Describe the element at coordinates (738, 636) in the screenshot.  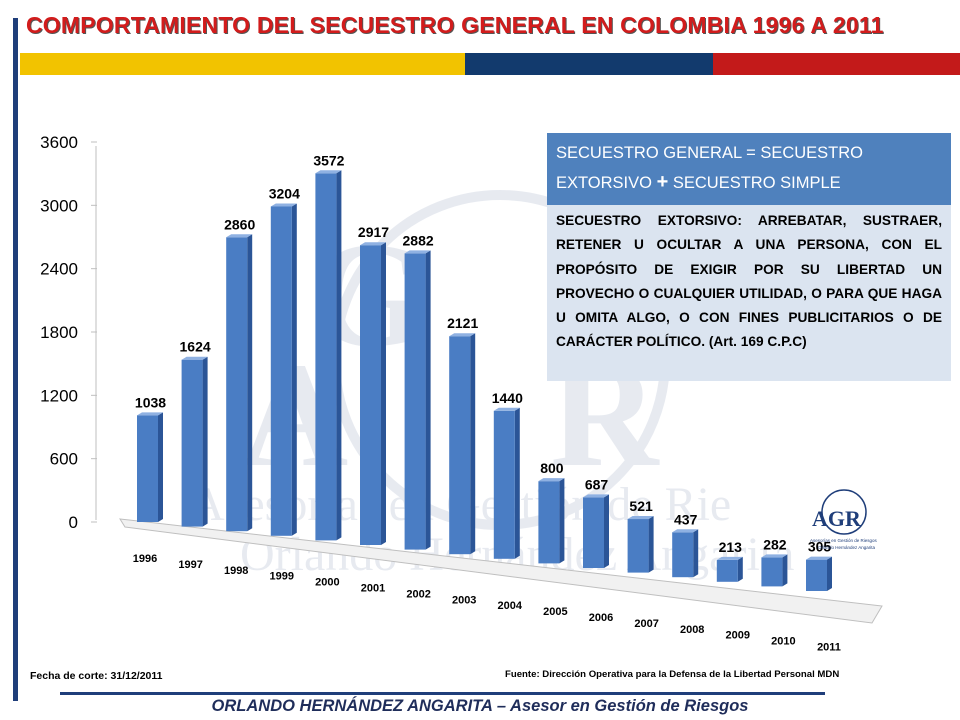
I see `x-category-label: 2009` at that location.